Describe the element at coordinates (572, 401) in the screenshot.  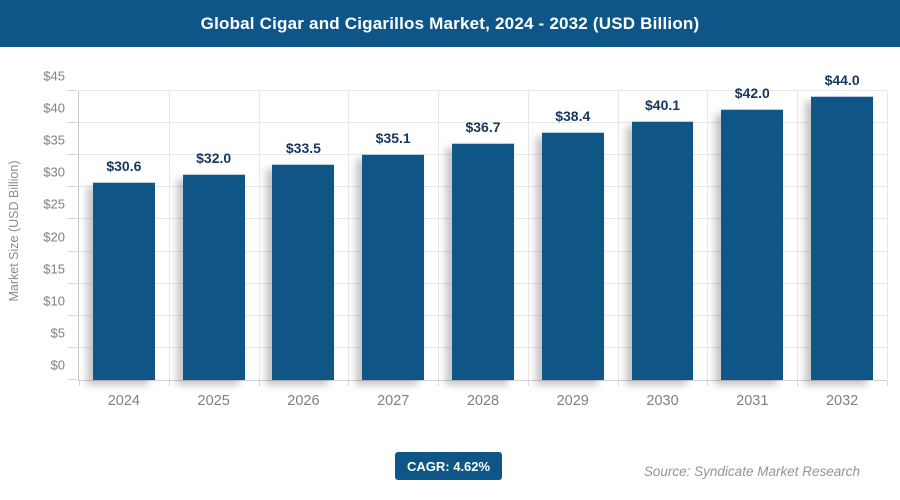
I see `x-category-label-2029: 2029` at that location.